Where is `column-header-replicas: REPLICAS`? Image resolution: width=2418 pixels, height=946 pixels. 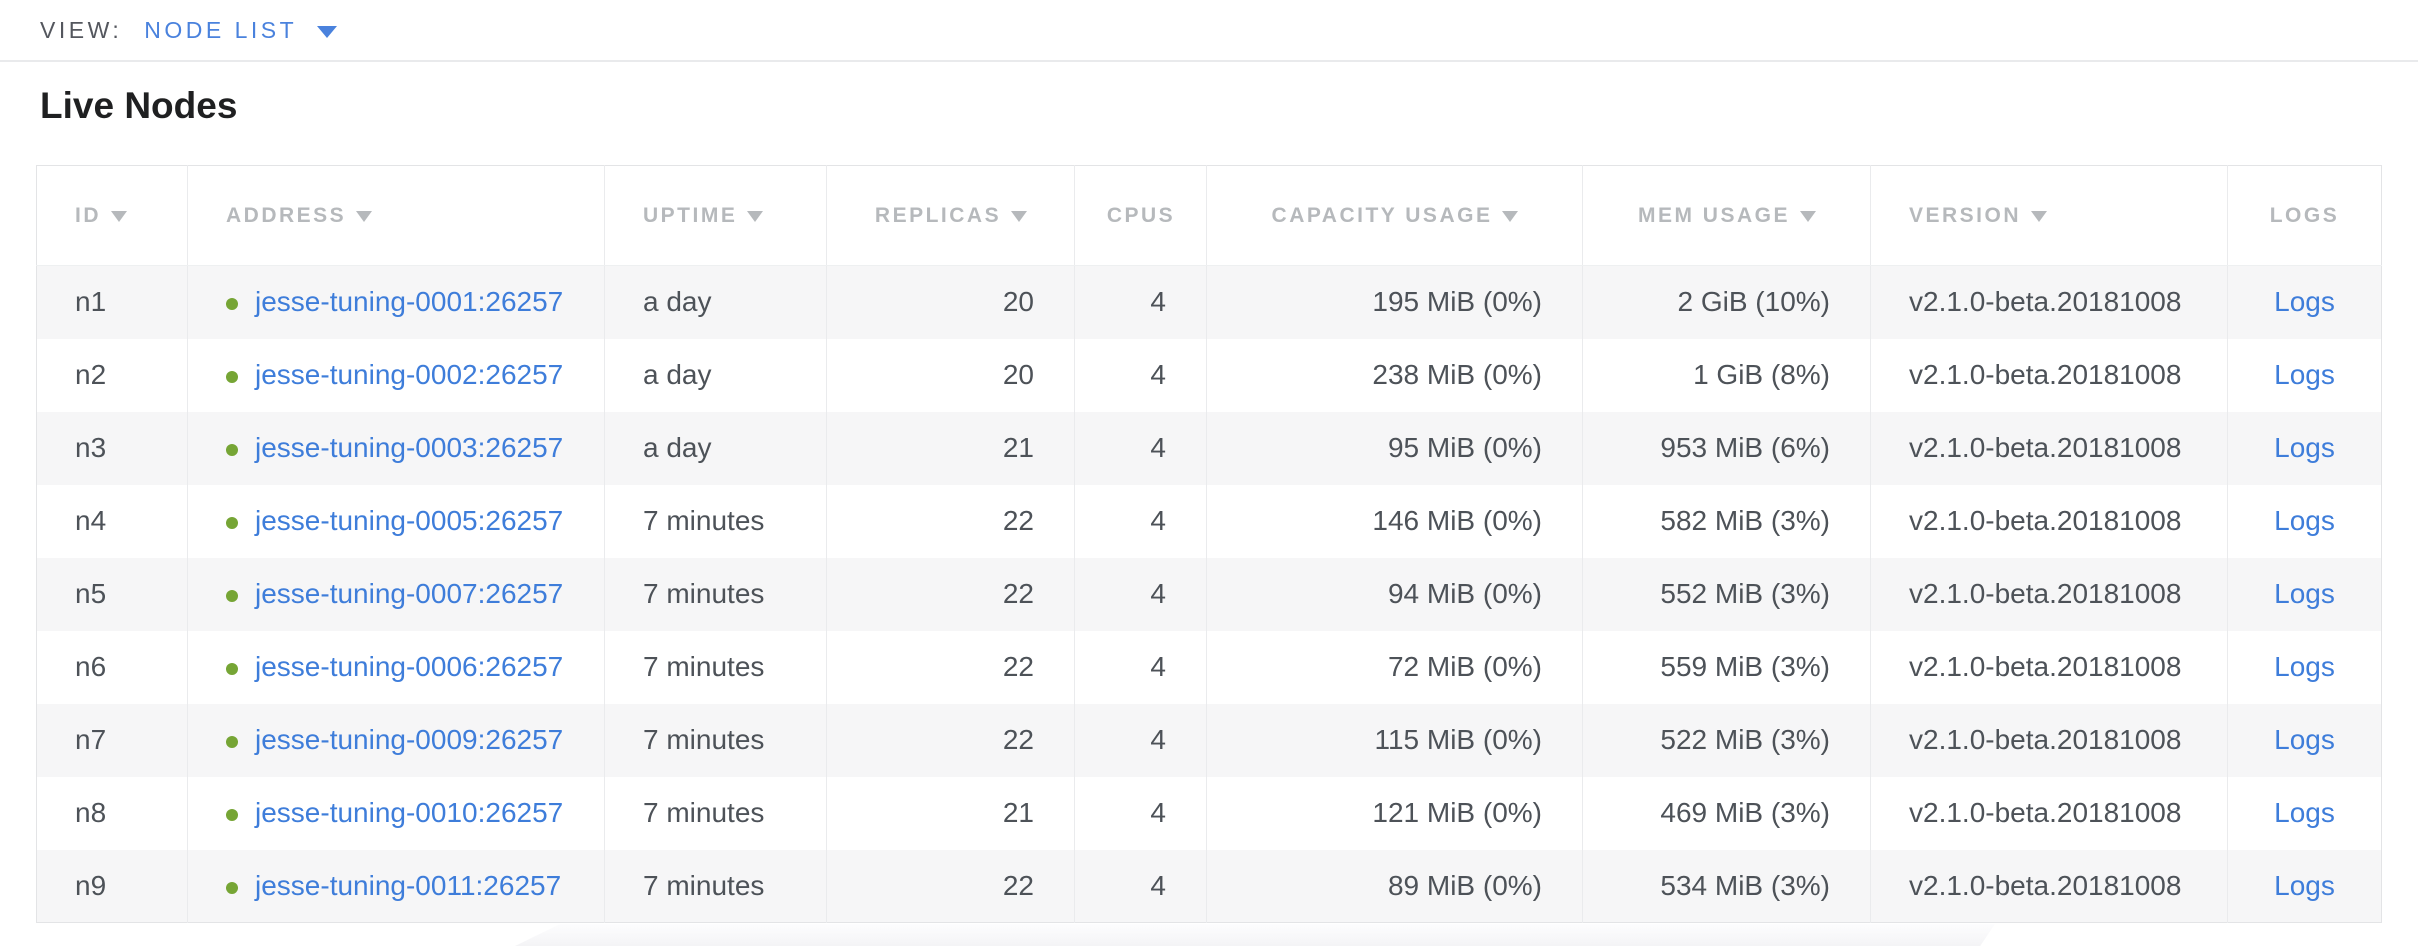 column-header-replicas: REPLICAS is located at coordinates (950, 215).